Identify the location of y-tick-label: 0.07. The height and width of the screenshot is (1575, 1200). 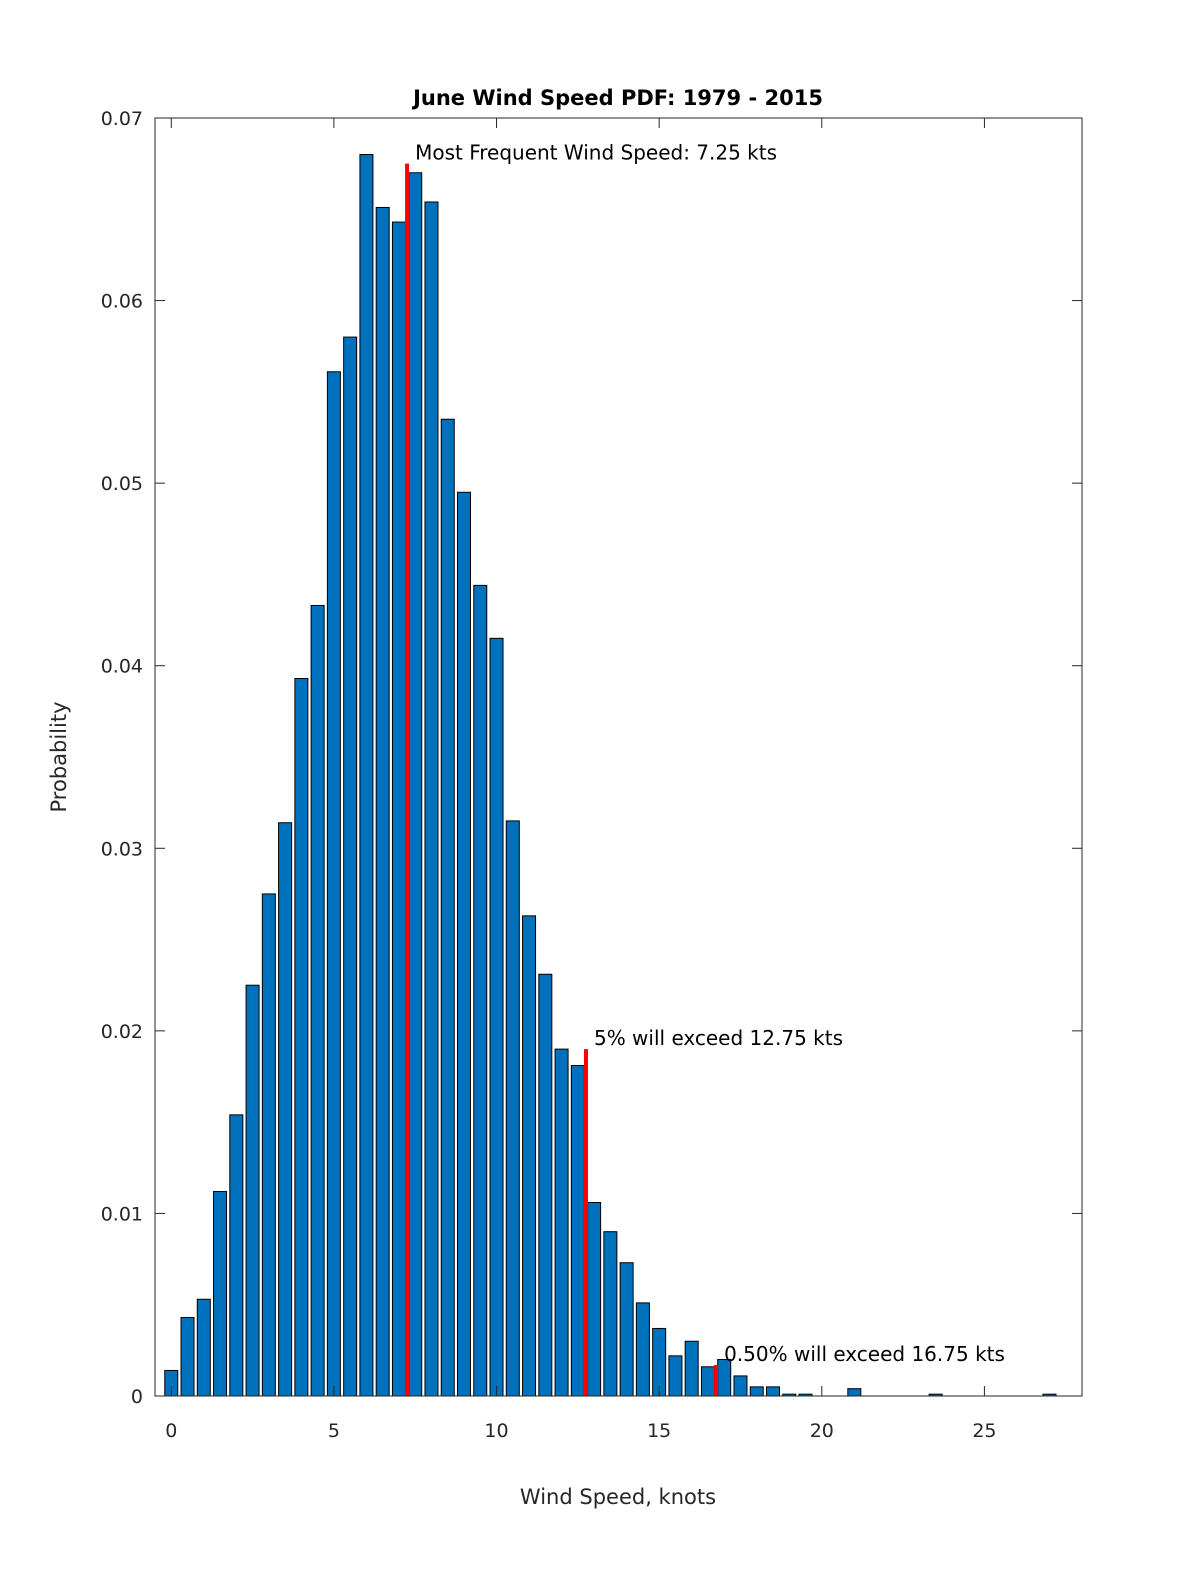
(122, 119).